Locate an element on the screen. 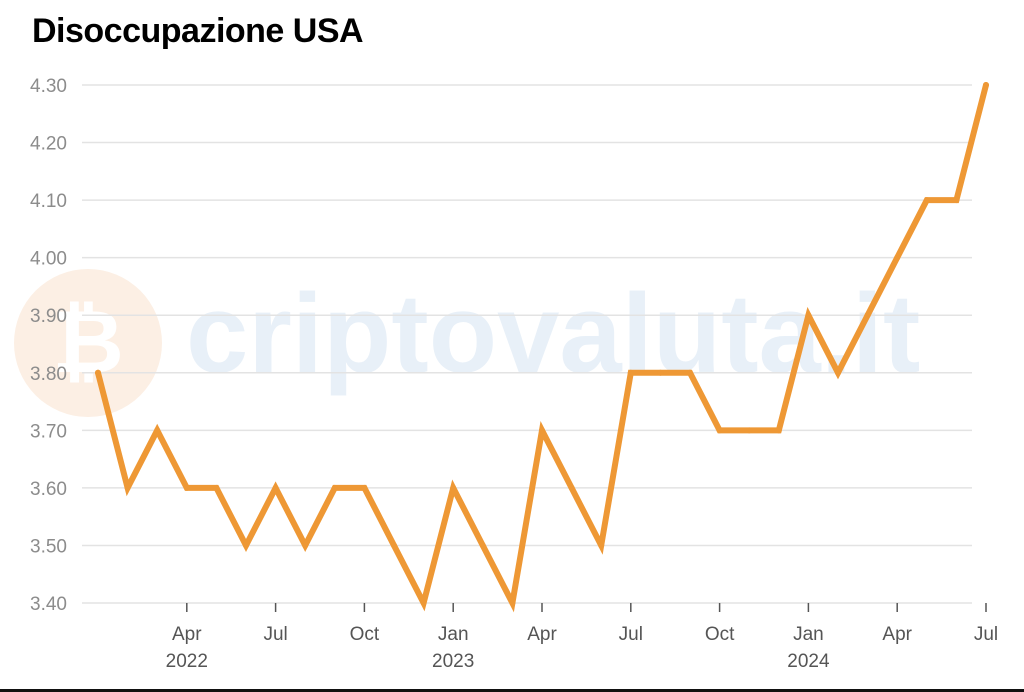 The image size is (1024, 692). y-tick-label: 3.40 is located at coordinates (48, 604).